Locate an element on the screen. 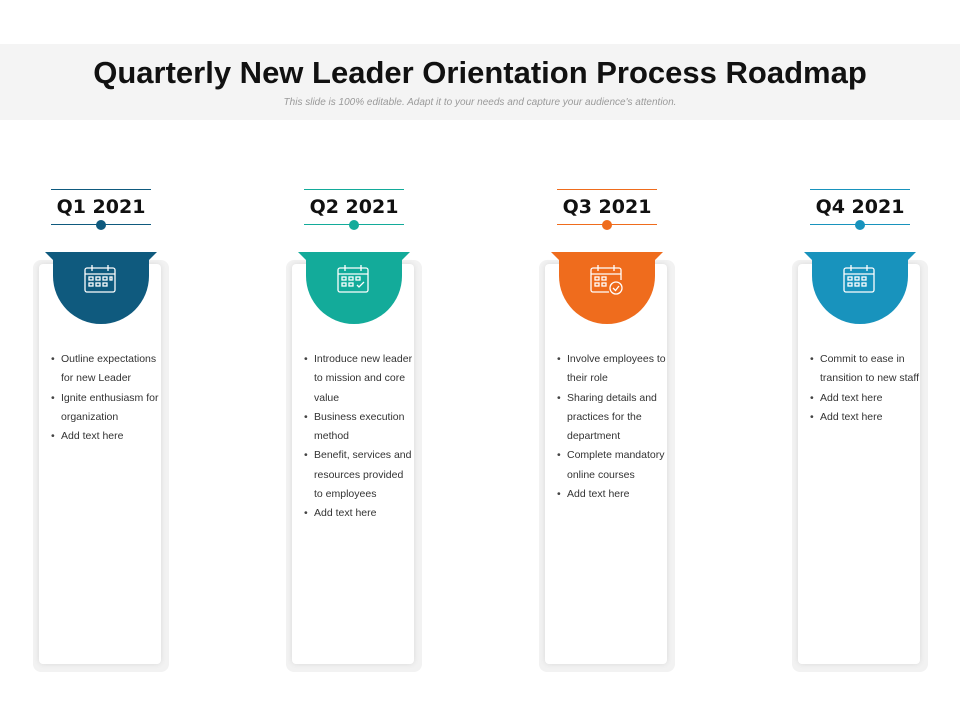  list-item: Business execution method is located at coordinates (359, 427).